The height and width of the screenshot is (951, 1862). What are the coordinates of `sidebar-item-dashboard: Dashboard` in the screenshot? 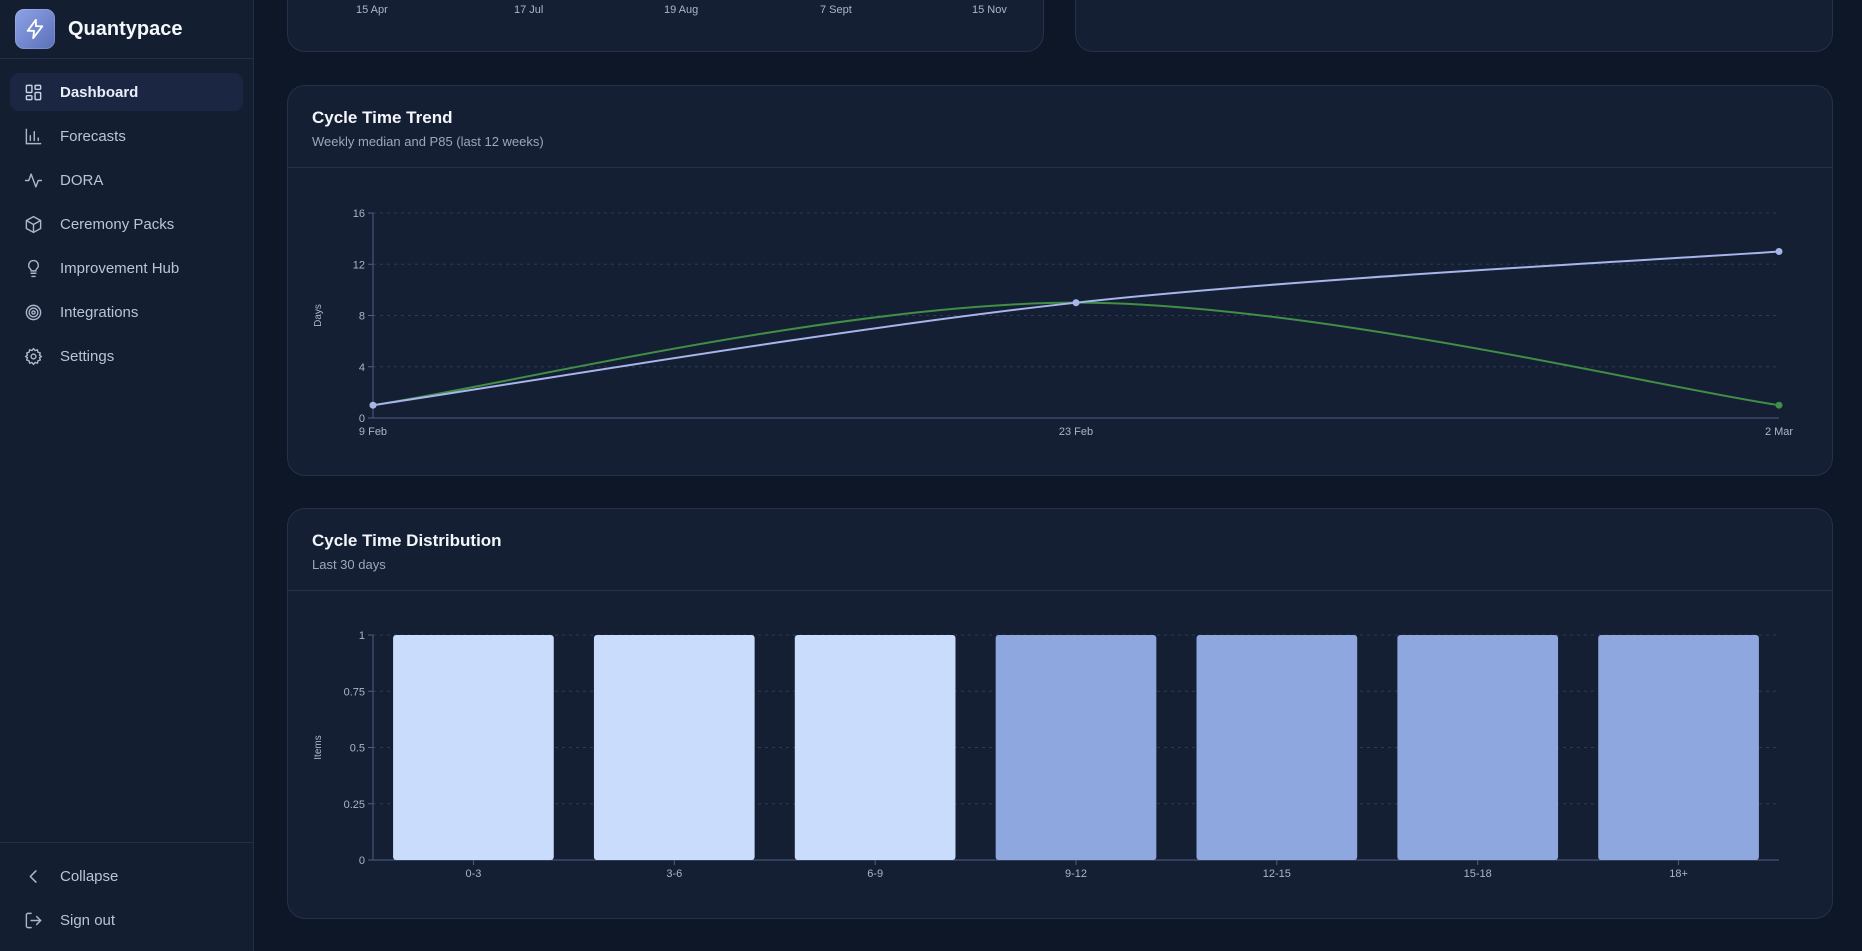 It's located at (126, 92).